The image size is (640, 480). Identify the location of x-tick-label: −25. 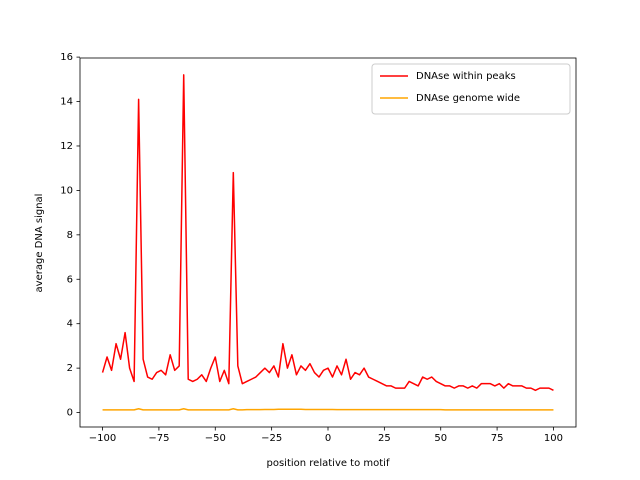
(271, 438).